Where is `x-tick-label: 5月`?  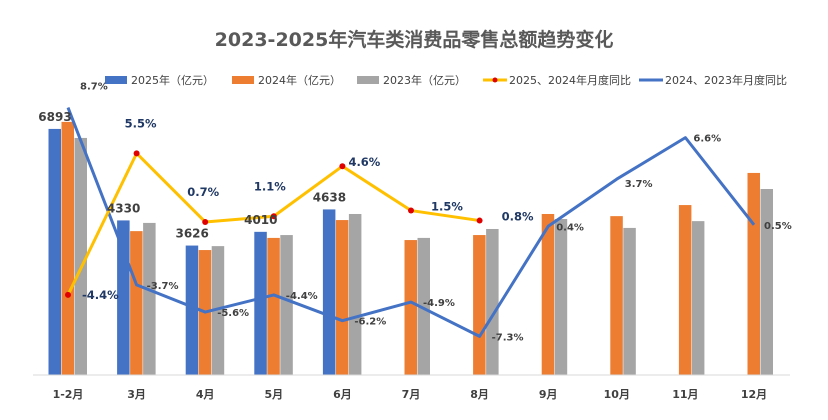 x-tick-label: 5月 is located at coordinates (273, 394).